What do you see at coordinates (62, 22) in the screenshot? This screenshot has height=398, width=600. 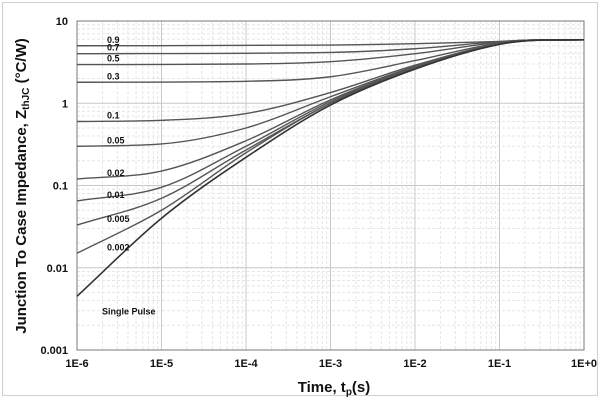 I see `y-tick-label: 10` at bounding box center [62, 22].